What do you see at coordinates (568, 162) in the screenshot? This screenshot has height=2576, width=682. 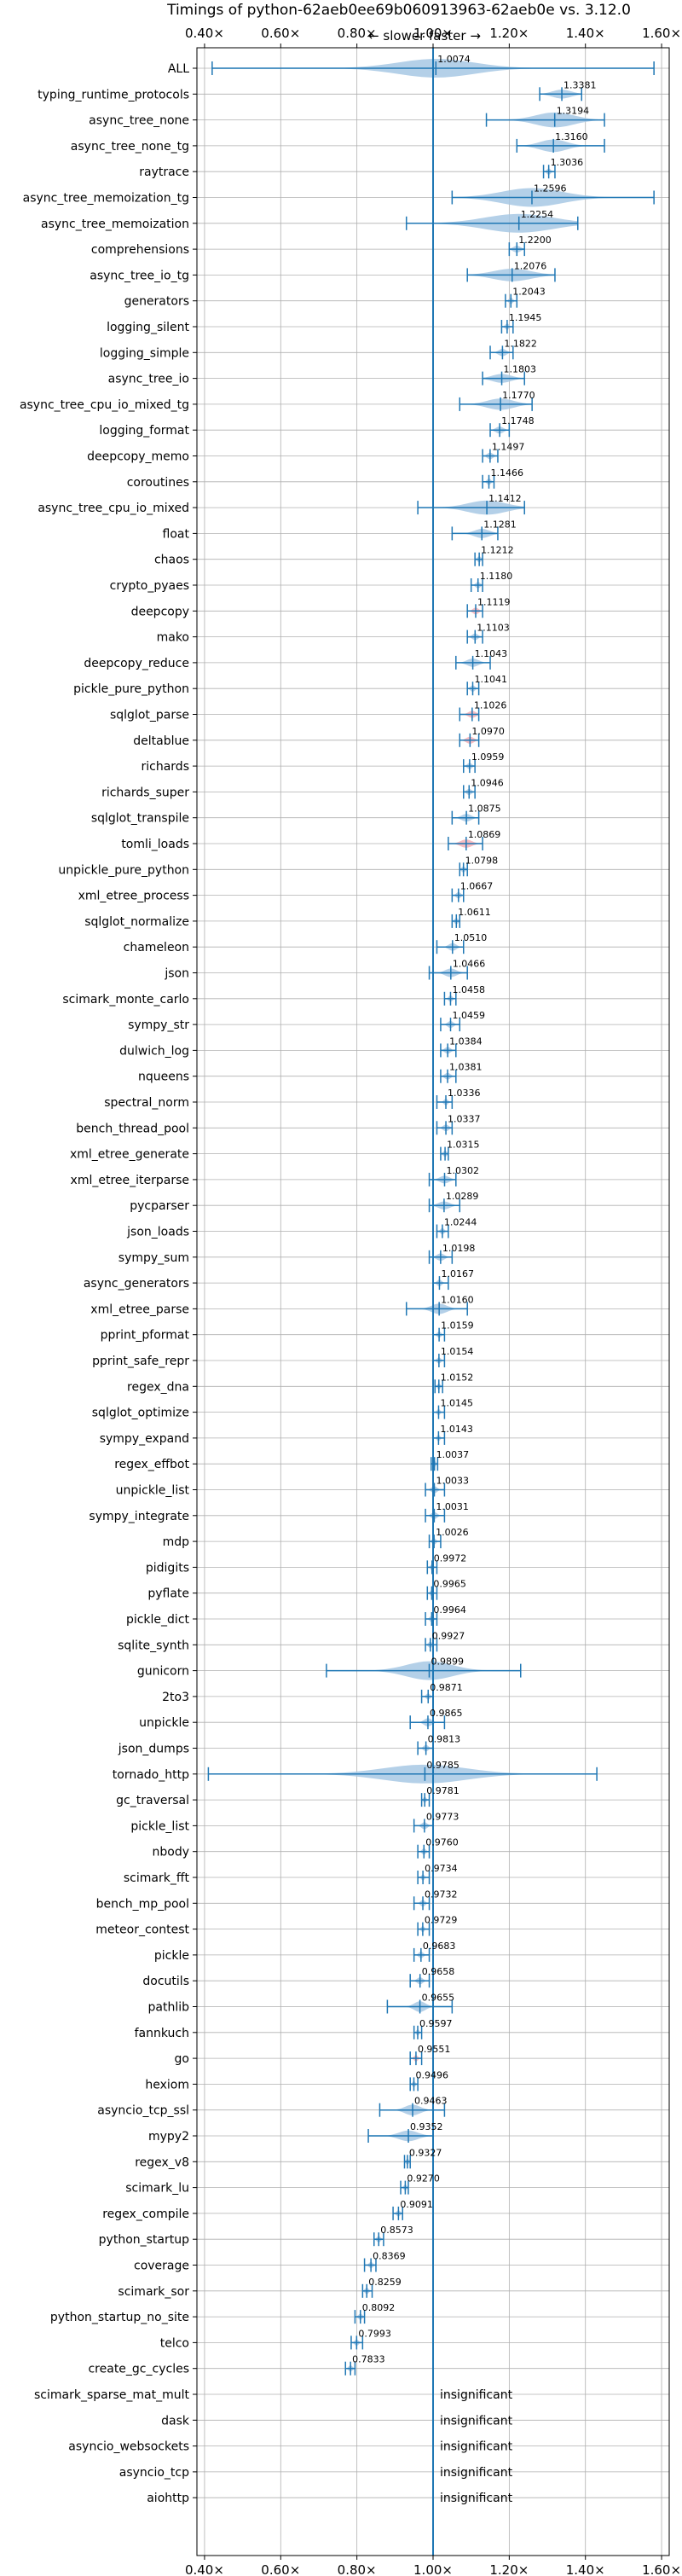 I see `value-label: 1.3036` at bounding box center [568, 162].